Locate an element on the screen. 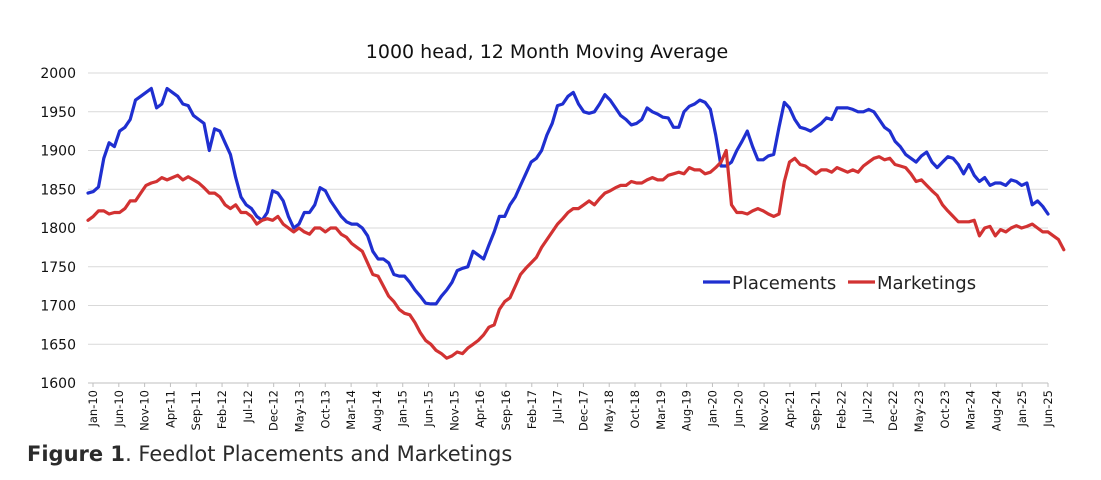 The image size is (1101, 480). y-tick-label: 2000 is located at coordinates (58, 74).